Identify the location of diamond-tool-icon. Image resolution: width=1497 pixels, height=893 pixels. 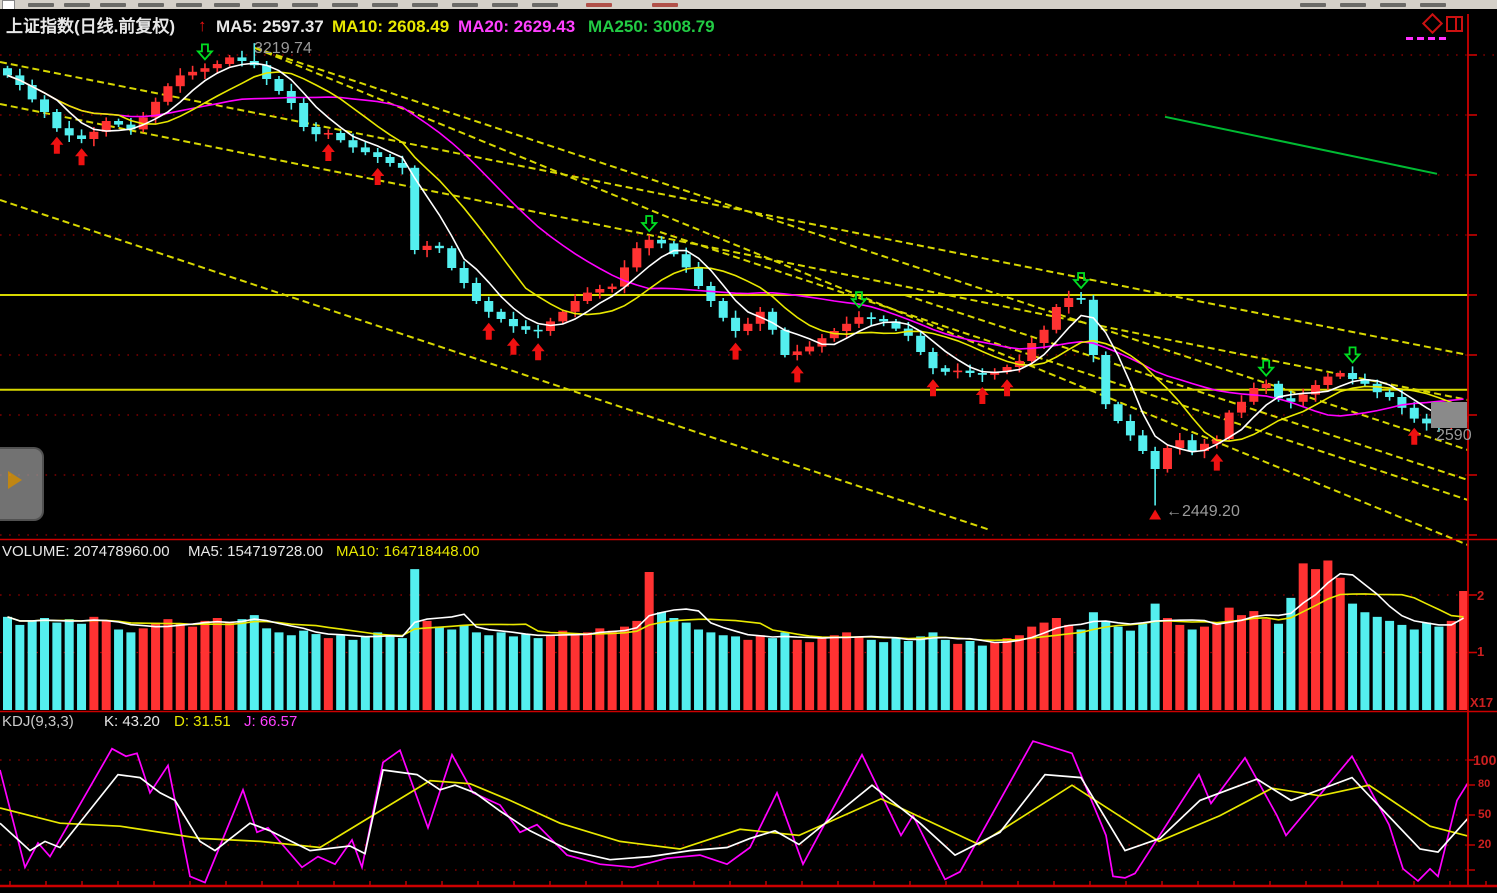
(1432, 23).